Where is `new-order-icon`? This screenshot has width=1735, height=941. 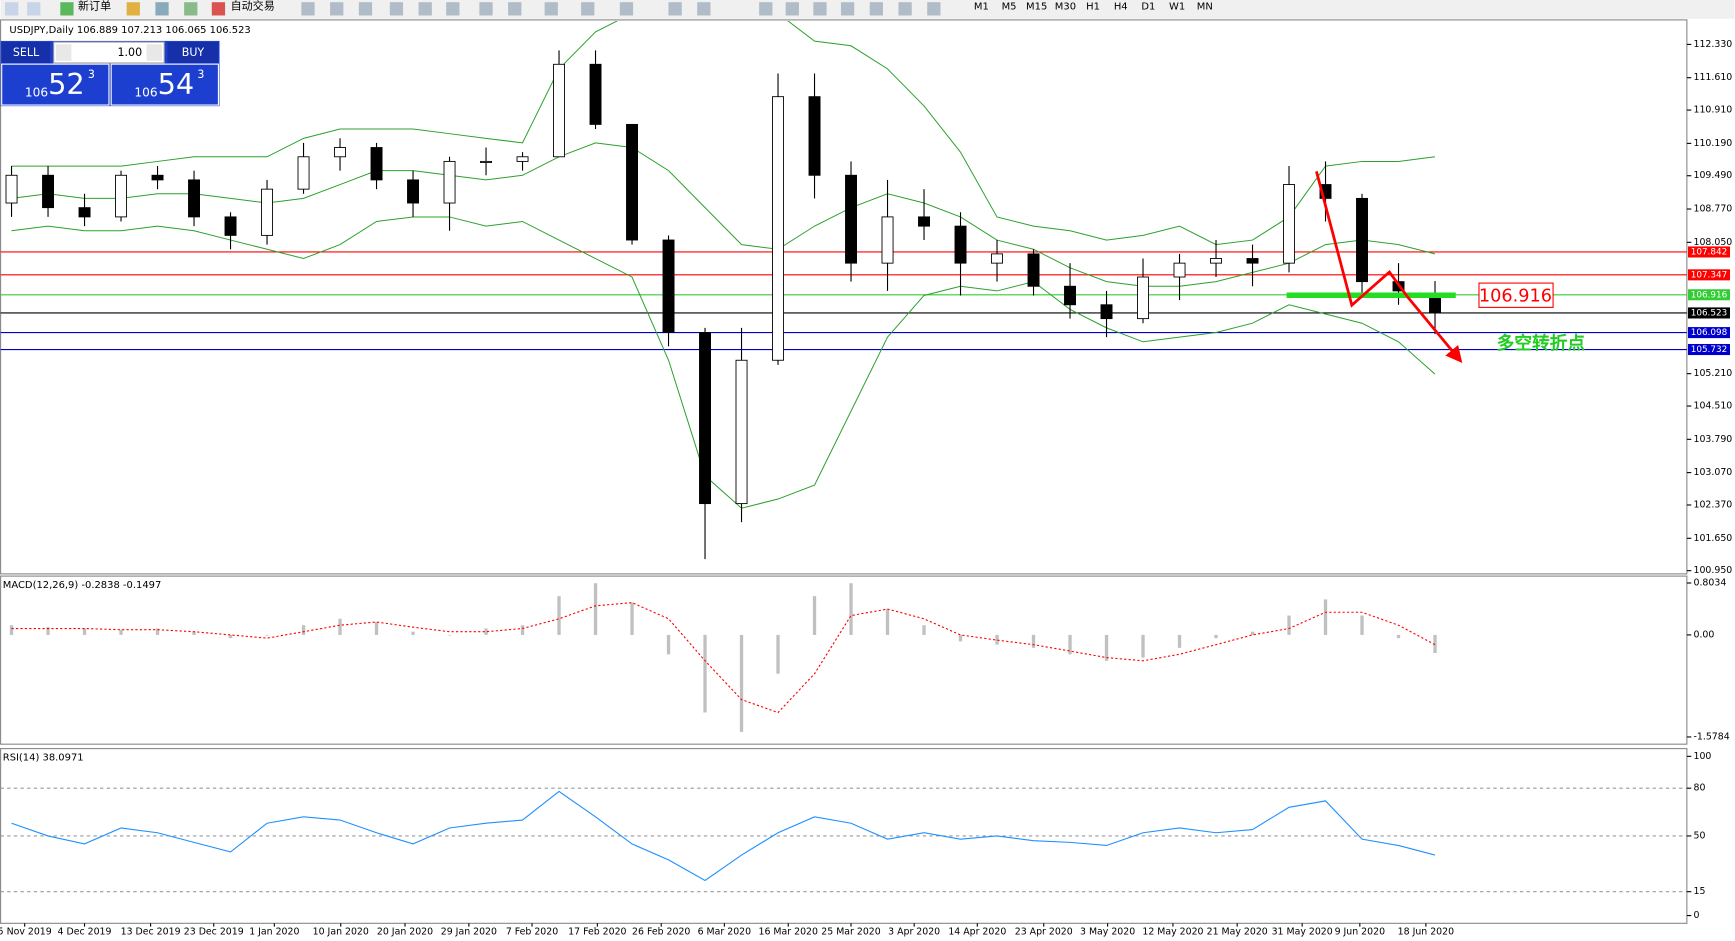 new-order-icon is located at coordinates (67, 9).